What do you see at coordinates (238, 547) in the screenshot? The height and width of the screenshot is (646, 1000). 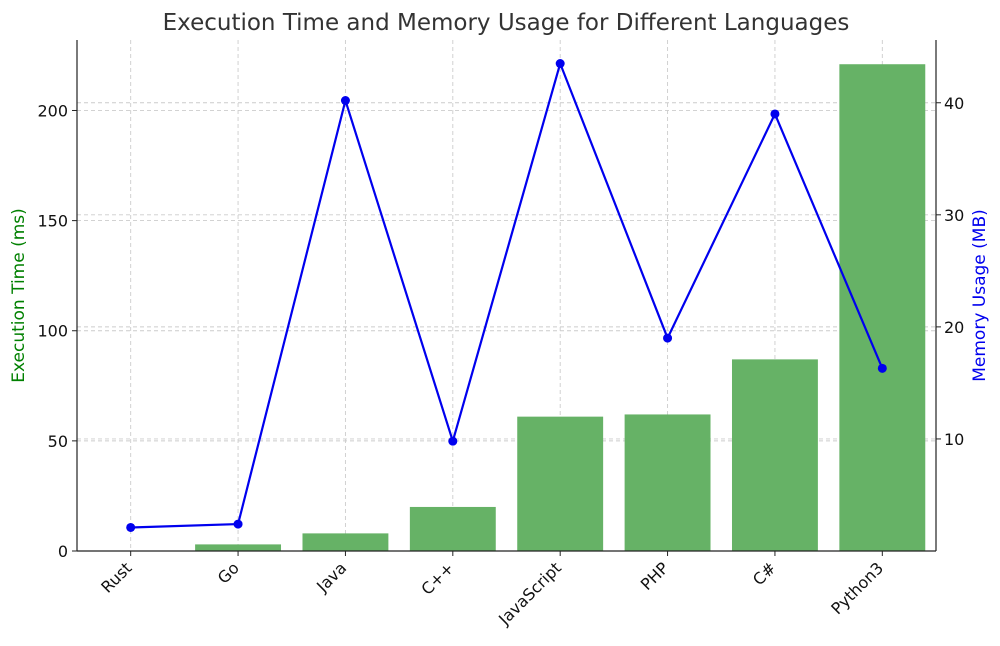 I see `bar-Go` at bounding box center [238, 547].